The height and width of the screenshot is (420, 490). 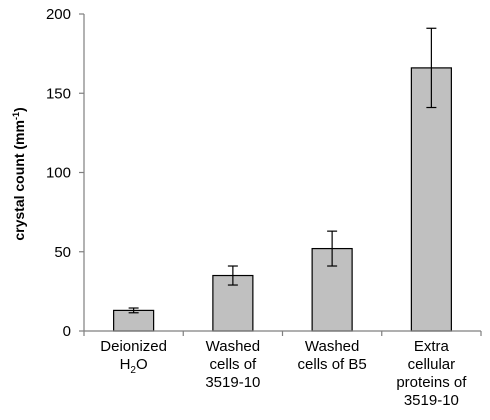 I want to click on svg-text: crystal count (mm-1), so click(x=19, y=173).